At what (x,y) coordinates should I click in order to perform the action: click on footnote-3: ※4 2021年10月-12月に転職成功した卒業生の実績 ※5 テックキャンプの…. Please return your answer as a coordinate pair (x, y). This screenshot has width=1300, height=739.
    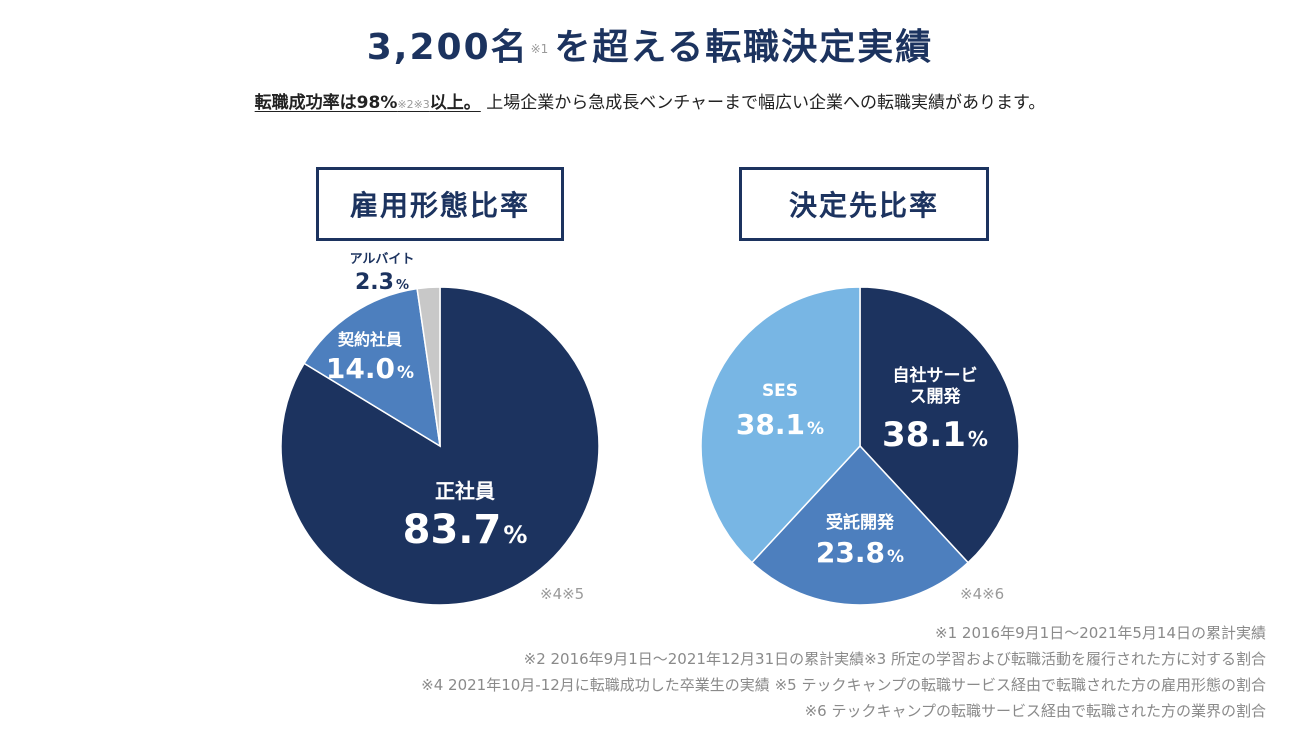
    Looking at the image, I should click on (843, 685).